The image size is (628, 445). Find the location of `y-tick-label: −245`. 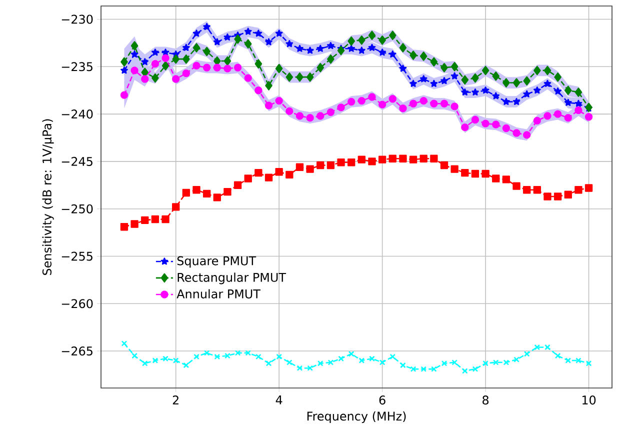

y-tick-label: −245 is located at coordinates (77, 161).